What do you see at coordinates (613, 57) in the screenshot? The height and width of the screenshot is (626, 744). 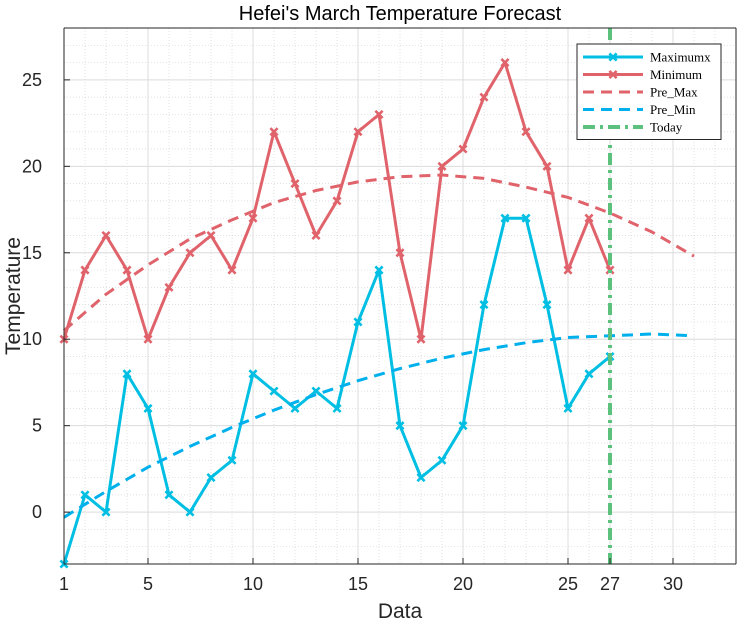 I see `legend-marker-maximumx` at bounding box center [613, 57].